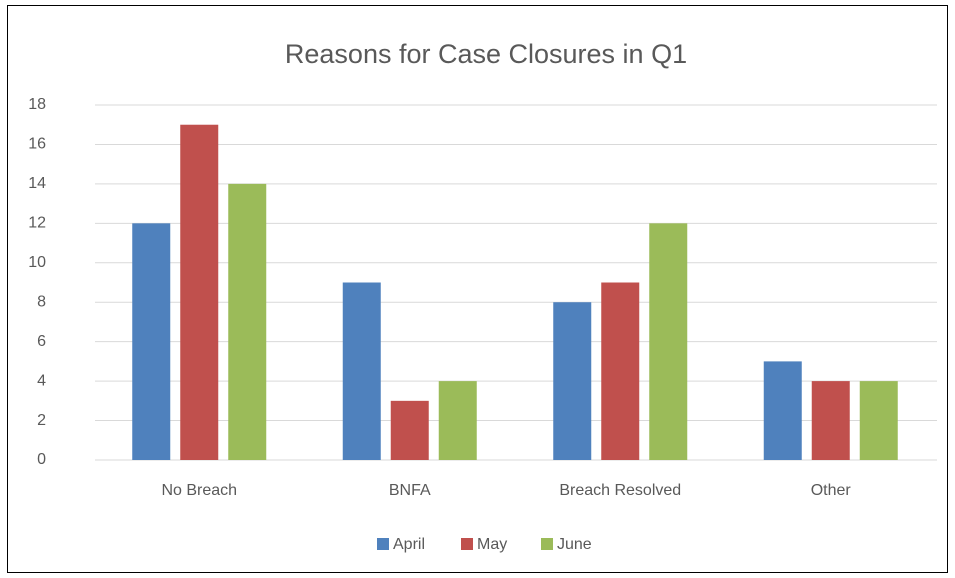  What do you see at coordinates (199, 490) in the screenshot?
I see `x-tick-label: No Breach` at bounding box center [199, 490].